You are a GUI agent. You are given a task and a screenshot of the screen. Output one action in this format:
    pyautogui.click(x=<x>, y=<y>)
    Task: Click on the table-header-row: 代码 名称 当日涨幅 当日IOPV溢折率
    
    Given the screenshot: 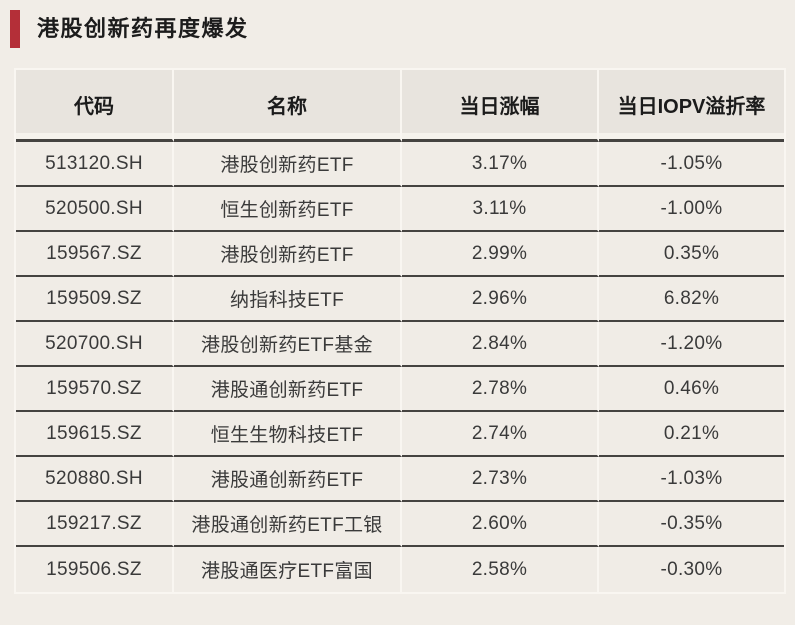 What is the action you would take?
    pyautogui.click(x=400, y=106)
    